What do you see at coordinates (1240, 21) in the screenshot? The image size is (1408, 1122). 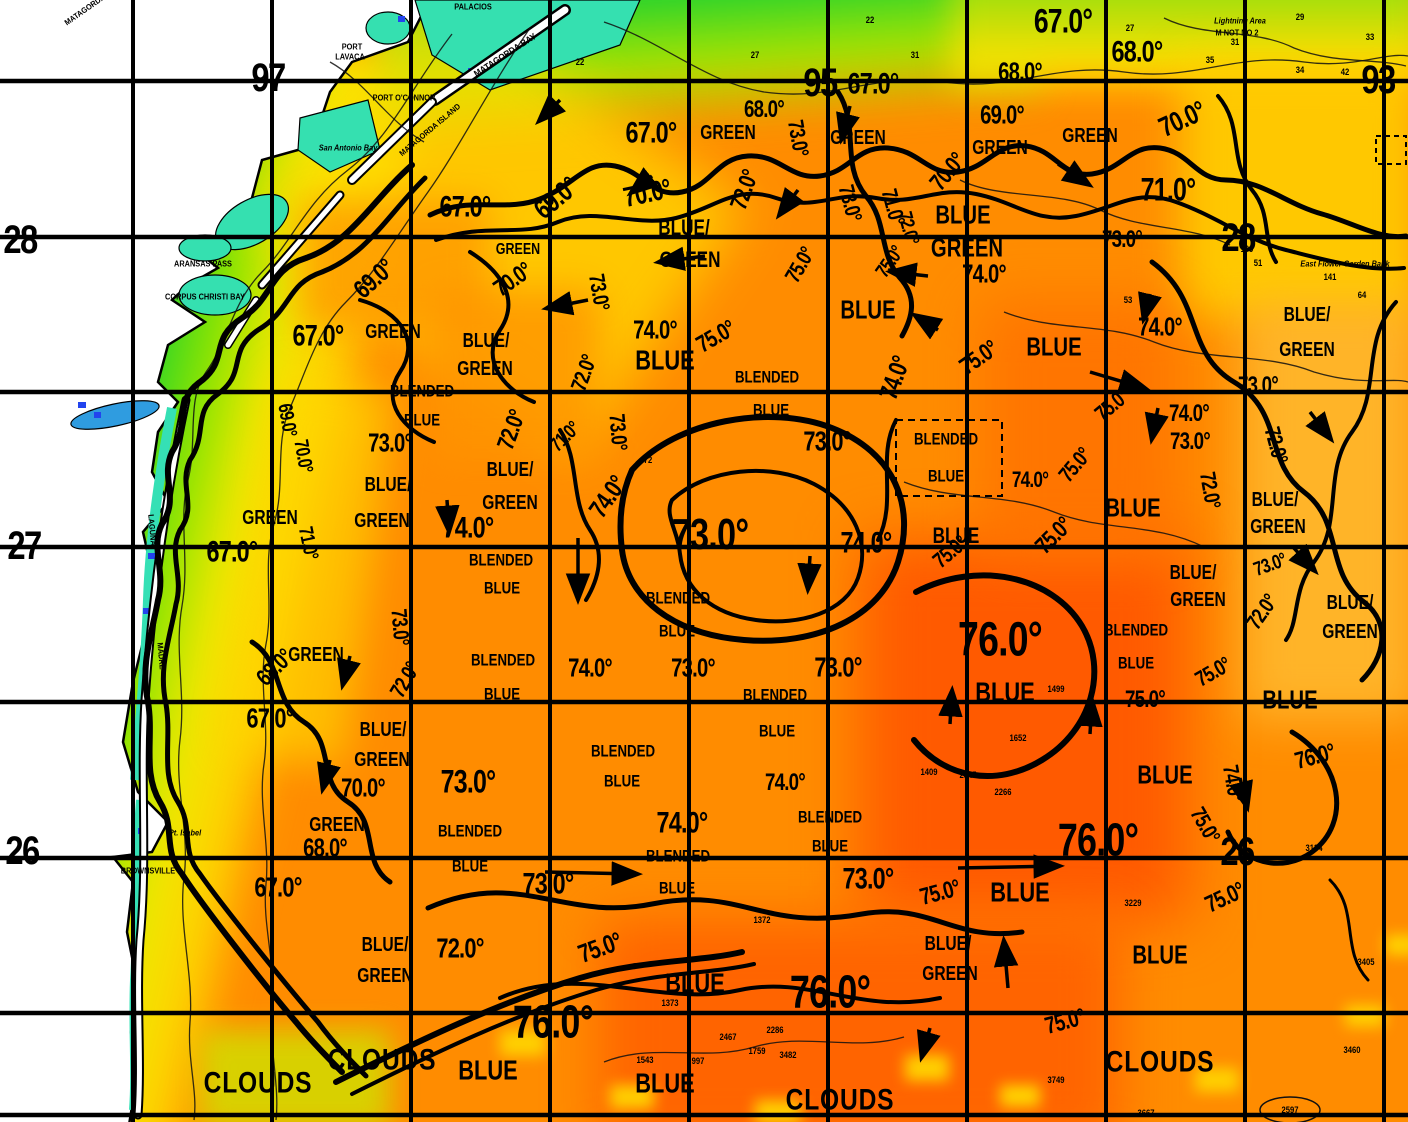 I see `place-label: Lightning Area` at bounding box center [1240, 21].